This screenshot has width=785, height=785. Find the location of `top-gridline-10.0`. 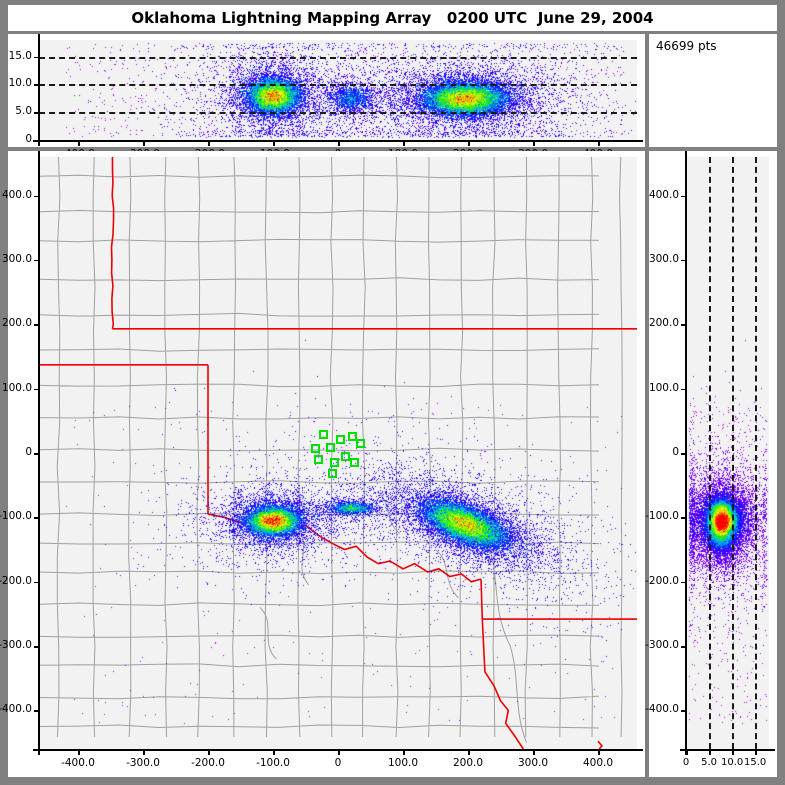

top-gridline-10.0 is located at coordinates (338, 85).